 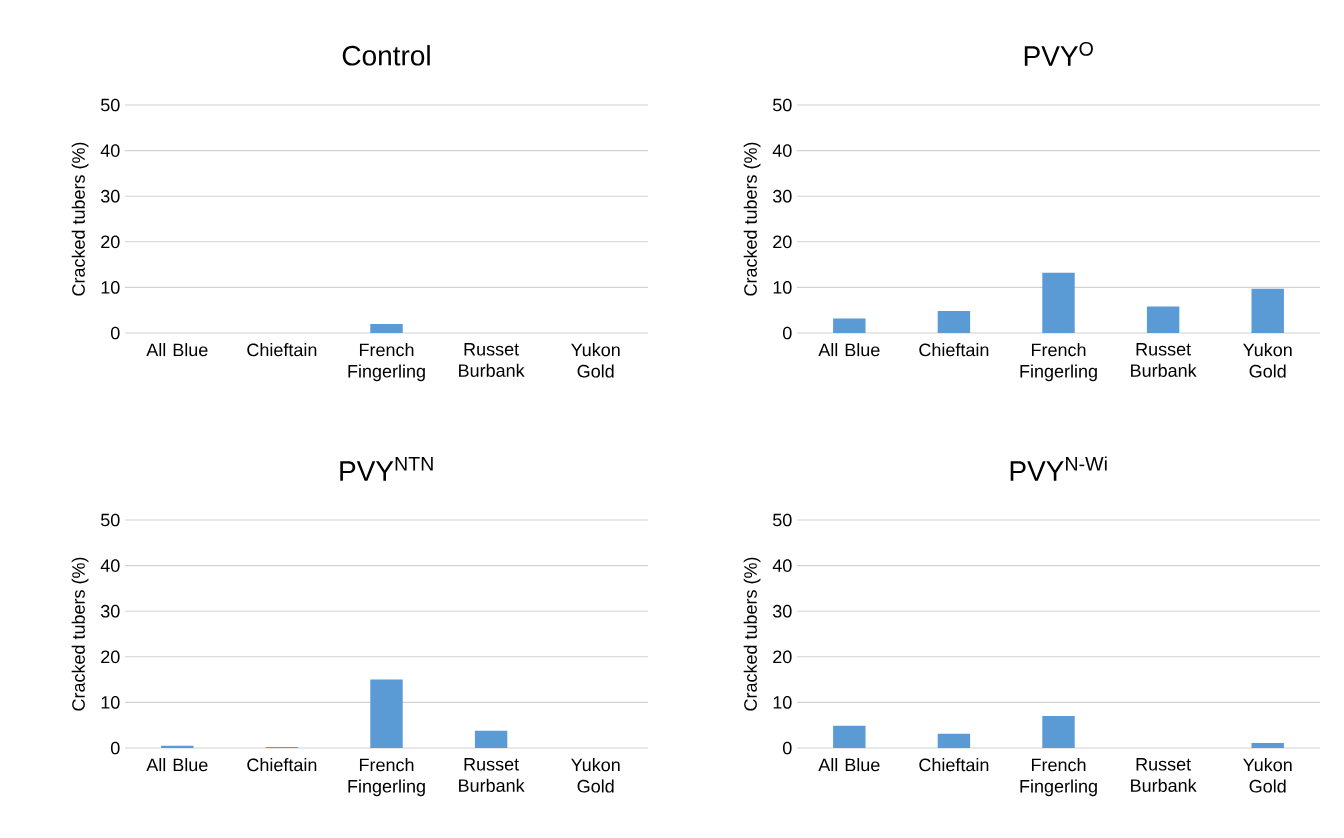 What do you see at coordinates (1058, 53) in the screenshot?
I see `chart-title: PVY$^{O}$` at bounding box center [1058, 53].